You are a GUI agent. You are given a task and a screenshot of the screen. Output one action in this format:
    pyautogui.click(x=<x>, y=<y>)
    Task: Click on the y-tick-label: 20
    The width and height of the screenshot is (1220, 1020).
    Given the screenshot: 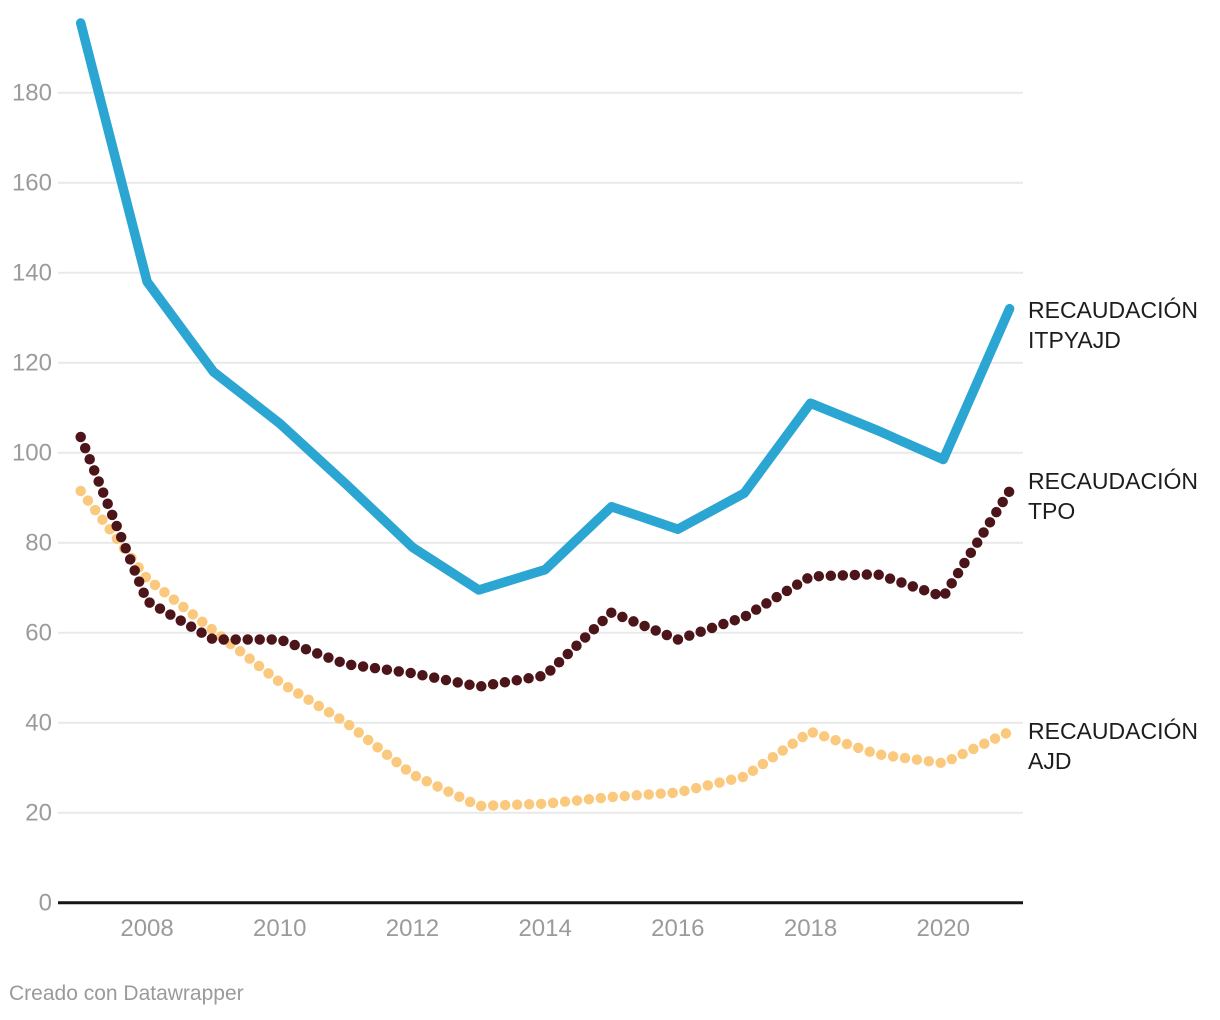 What is the action you would take?
    pyautogui.click(x=38, y=813)
    